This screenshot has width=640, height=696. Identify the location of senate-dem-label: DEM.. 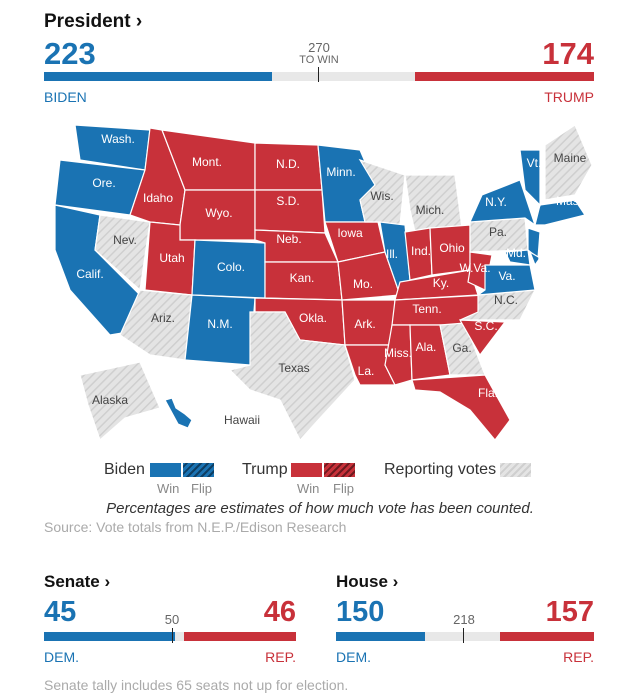
(61, 657).